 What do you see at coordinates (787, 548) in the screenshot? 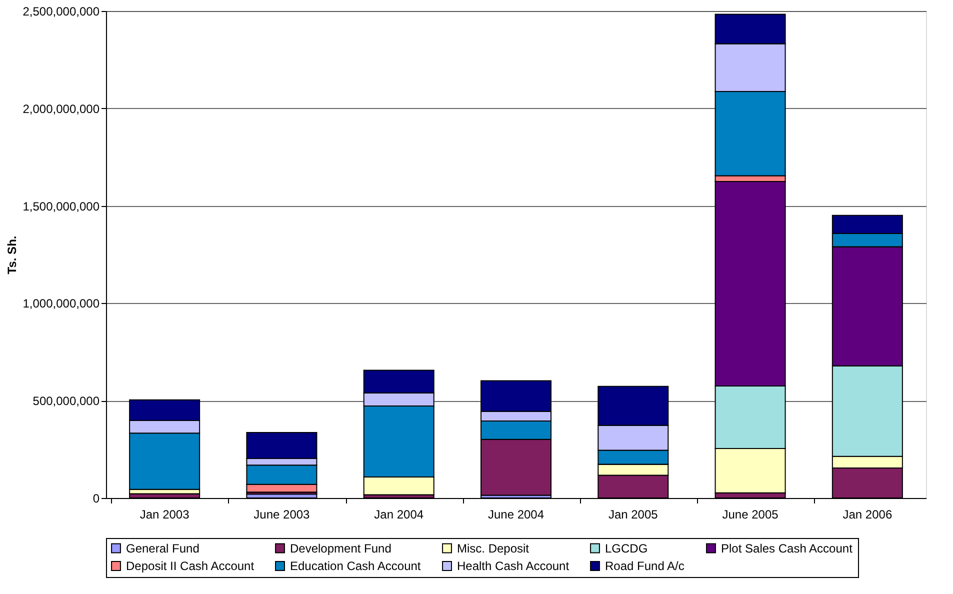
I see `legend-label: Plot Sales Cash Account` at bounding box center [787, 548].